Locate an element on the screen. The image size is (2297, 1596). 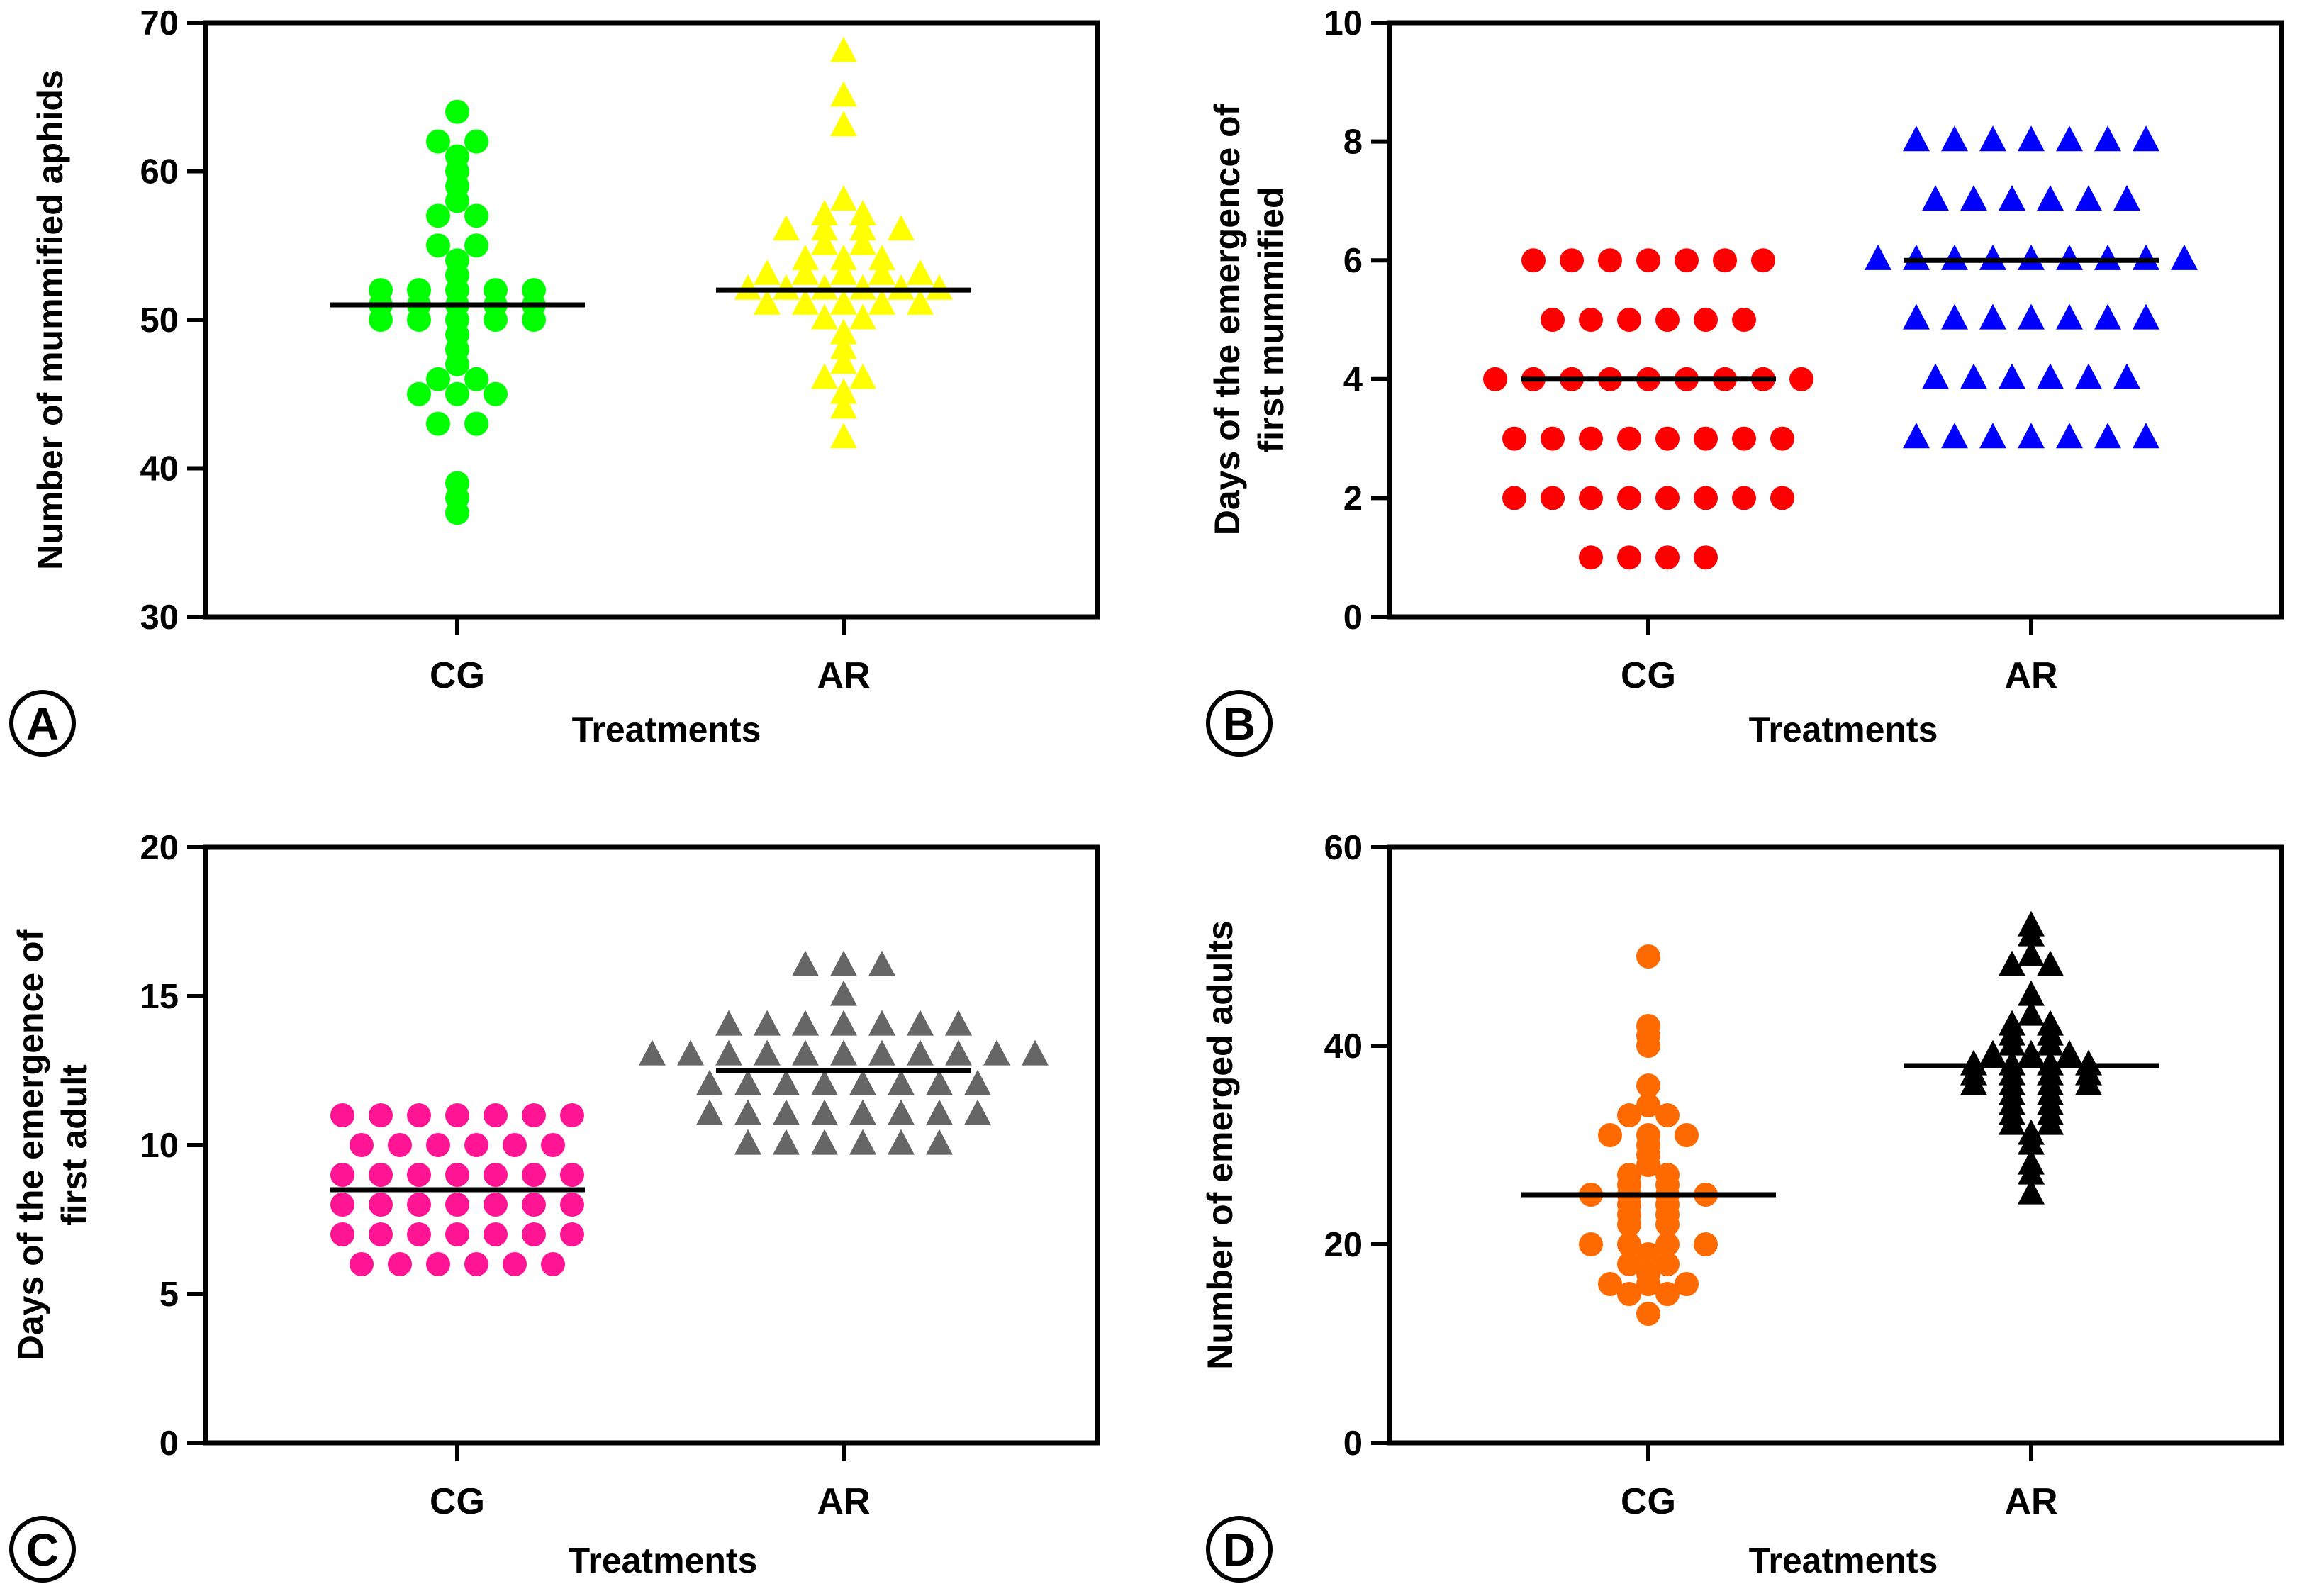
y-axis-label-line: Number of emerged adults is located at coordinates (1220, 1144).